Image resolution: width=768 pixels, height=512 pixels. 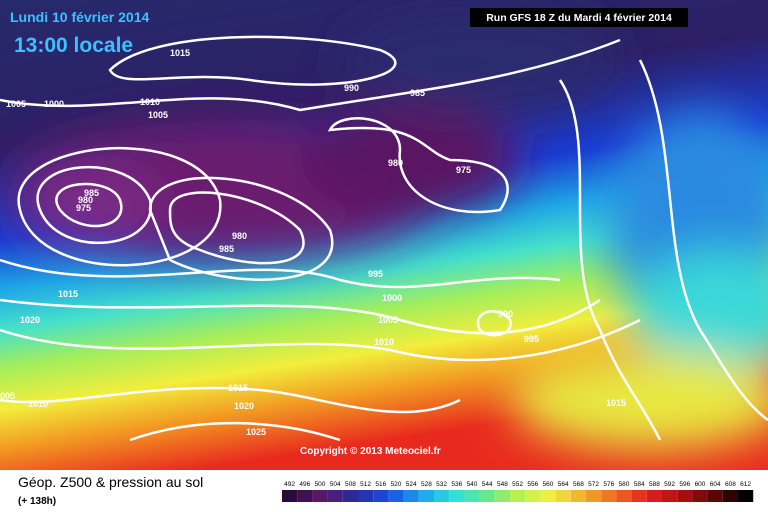 What do you see at coordinates (365, 484) in the screenshot?
I see `scale-label: 512` at bounding box center [365, 484].